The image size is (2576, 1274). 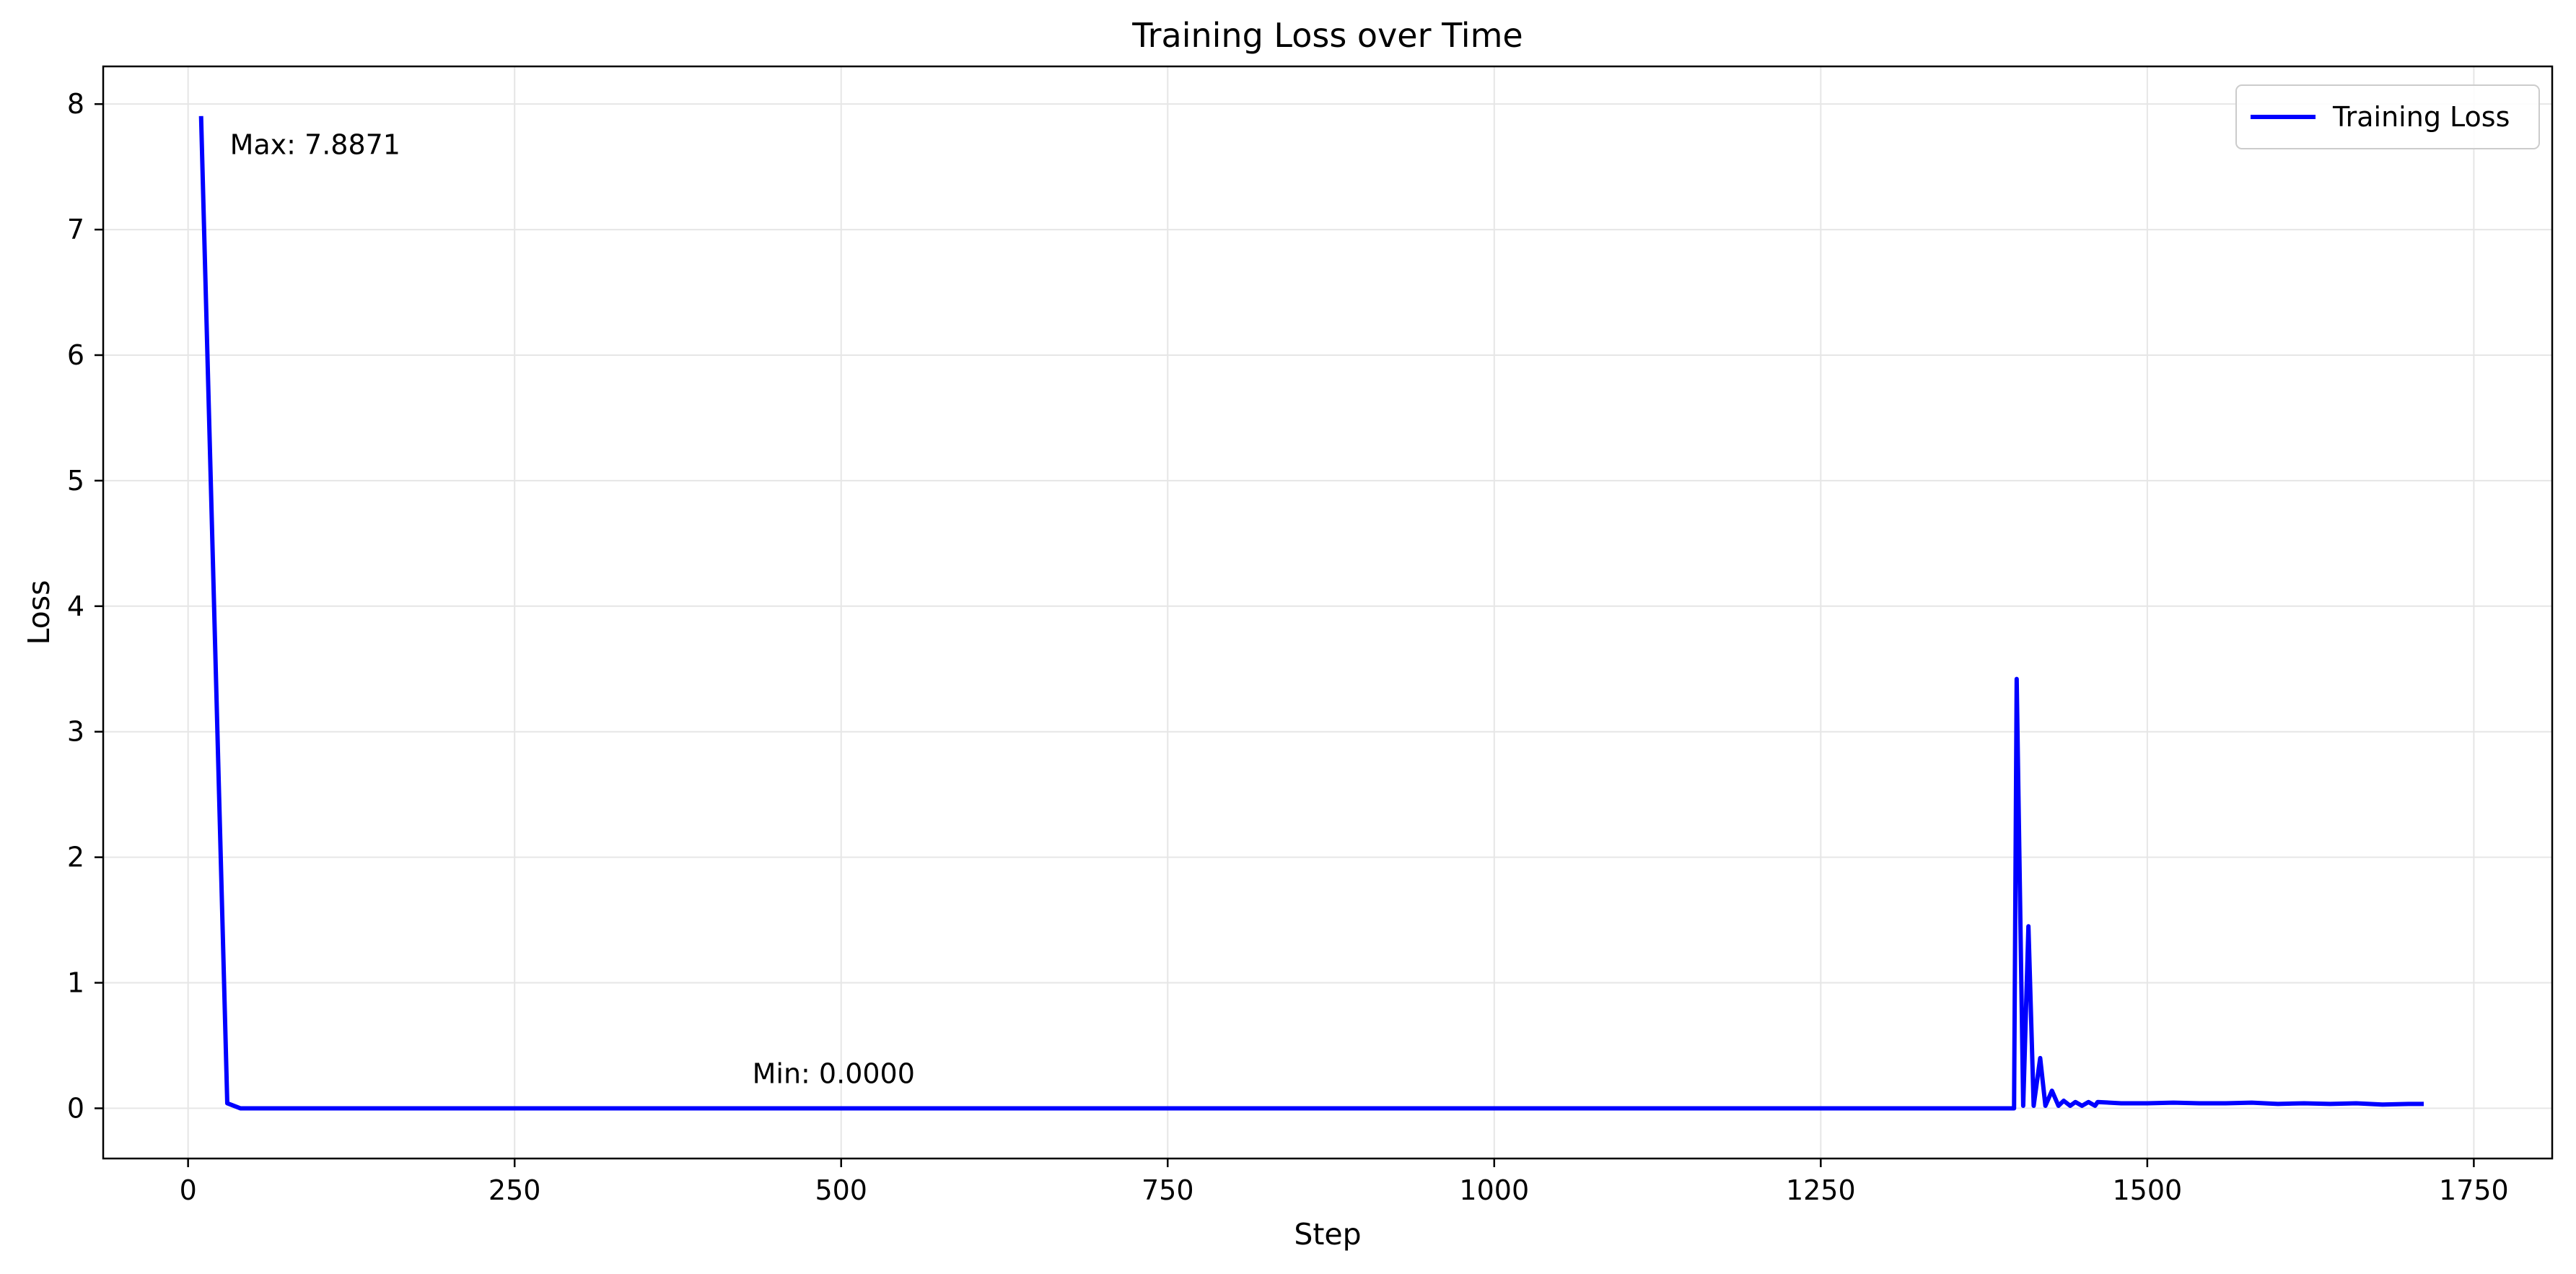 I want to click on legend-box, so click(x=2387, y=117).